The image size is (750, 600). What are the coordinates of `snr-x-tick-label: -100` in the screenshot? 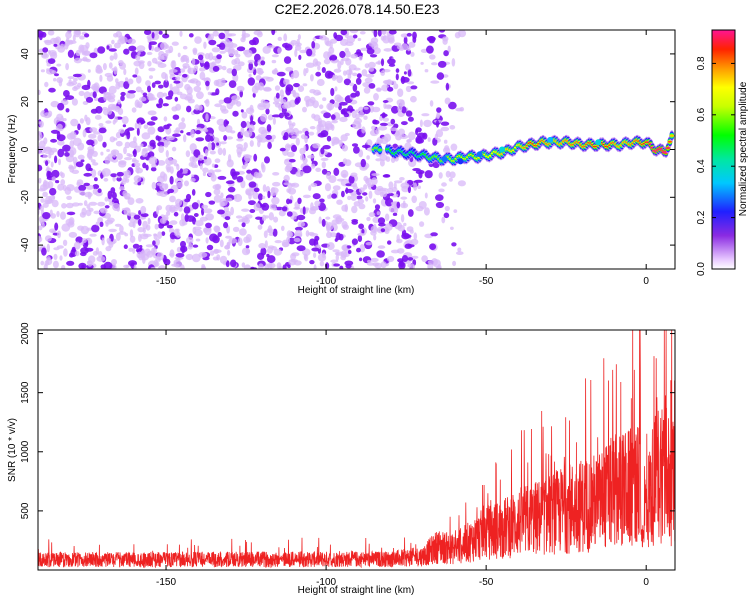 It's located at (326, 582).